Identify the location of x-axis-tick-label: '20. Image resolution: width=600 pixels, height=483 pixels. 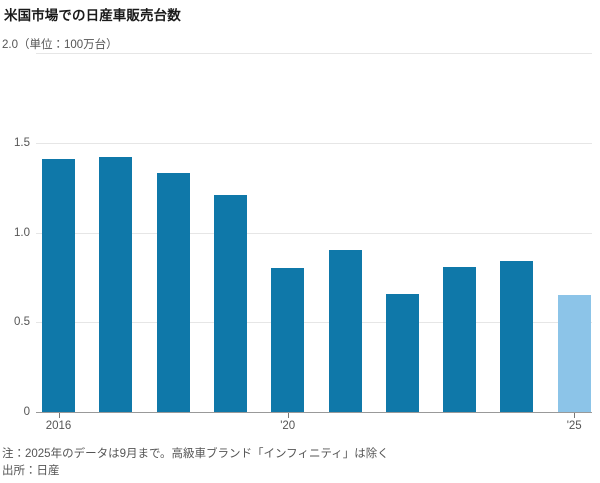
(288, 426).